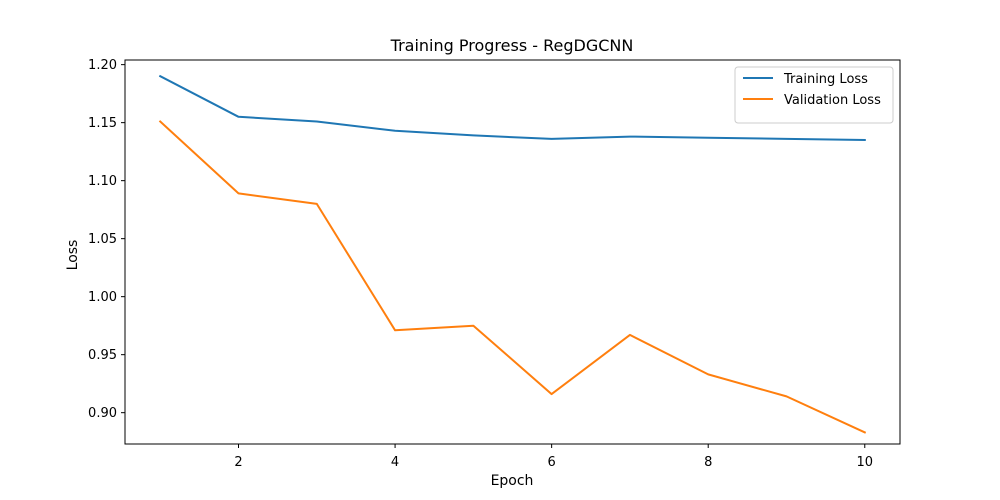 This screenshot has width=1000, height=500. I want to click on legend-label-validation-loss: Validation Loss, so click(832, 100).